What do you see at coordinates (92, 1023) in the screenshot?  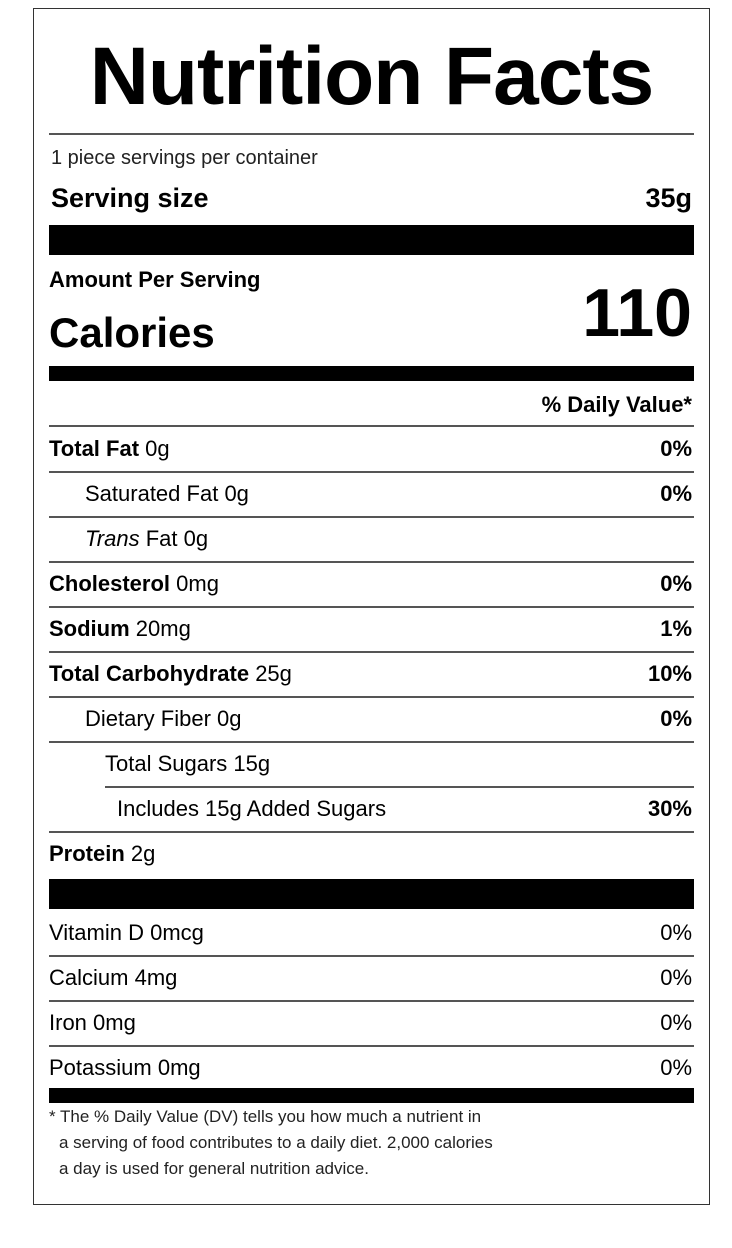 I see `vitamin-label: Iron 0mg` at bounding box center [92, 1023].